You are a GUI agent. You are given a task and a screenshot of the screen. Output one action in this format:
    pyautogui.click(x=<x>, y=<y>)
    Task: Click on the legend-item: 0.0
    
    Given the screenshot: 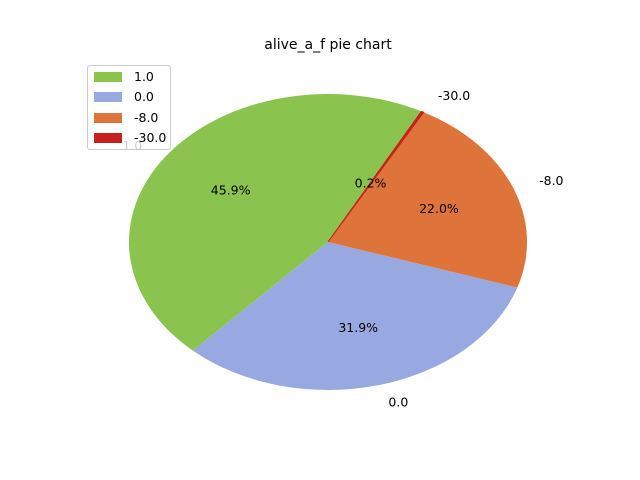 What is the action you would take?
    pyautogui.click(x=124, y=97)
    